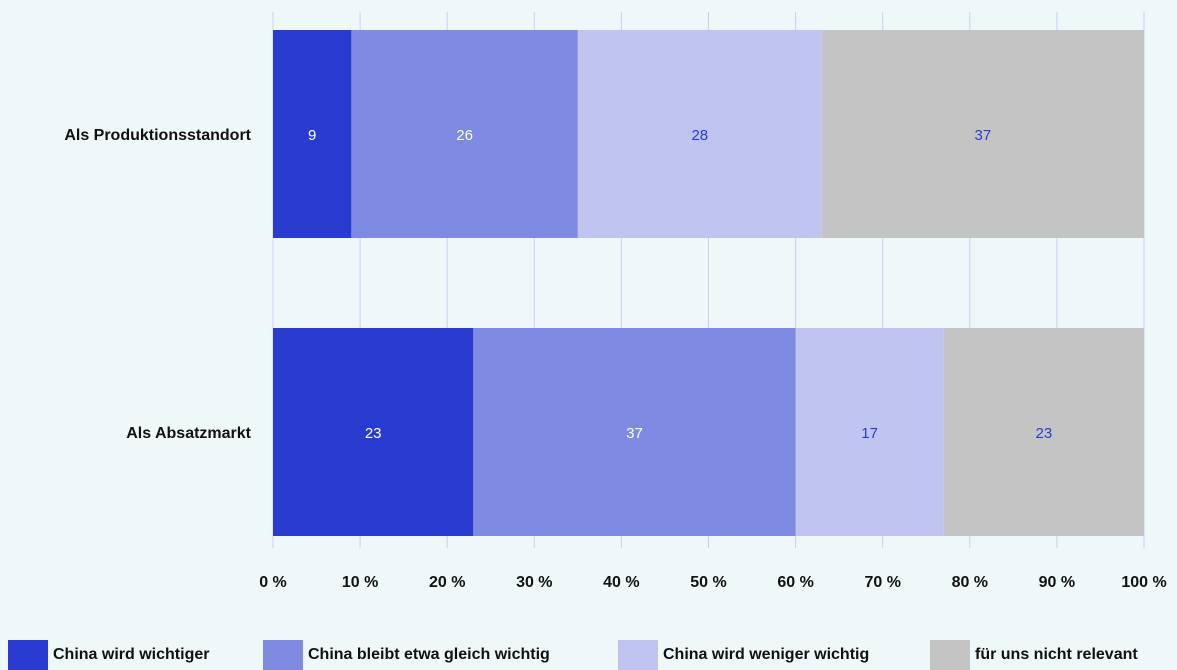 The width and height of the screenshot is (1177, 670). What do you see at coordinates (766, 654) in the screenshot?
I see `legend-label: China wird weniger wichtig` at bounding box center [766, 654].